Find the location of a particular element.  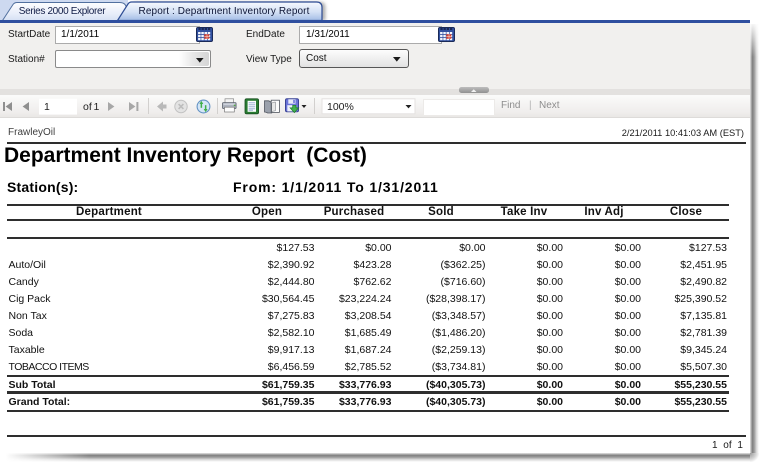

svg-text: of is located at coordinates (87, 107).